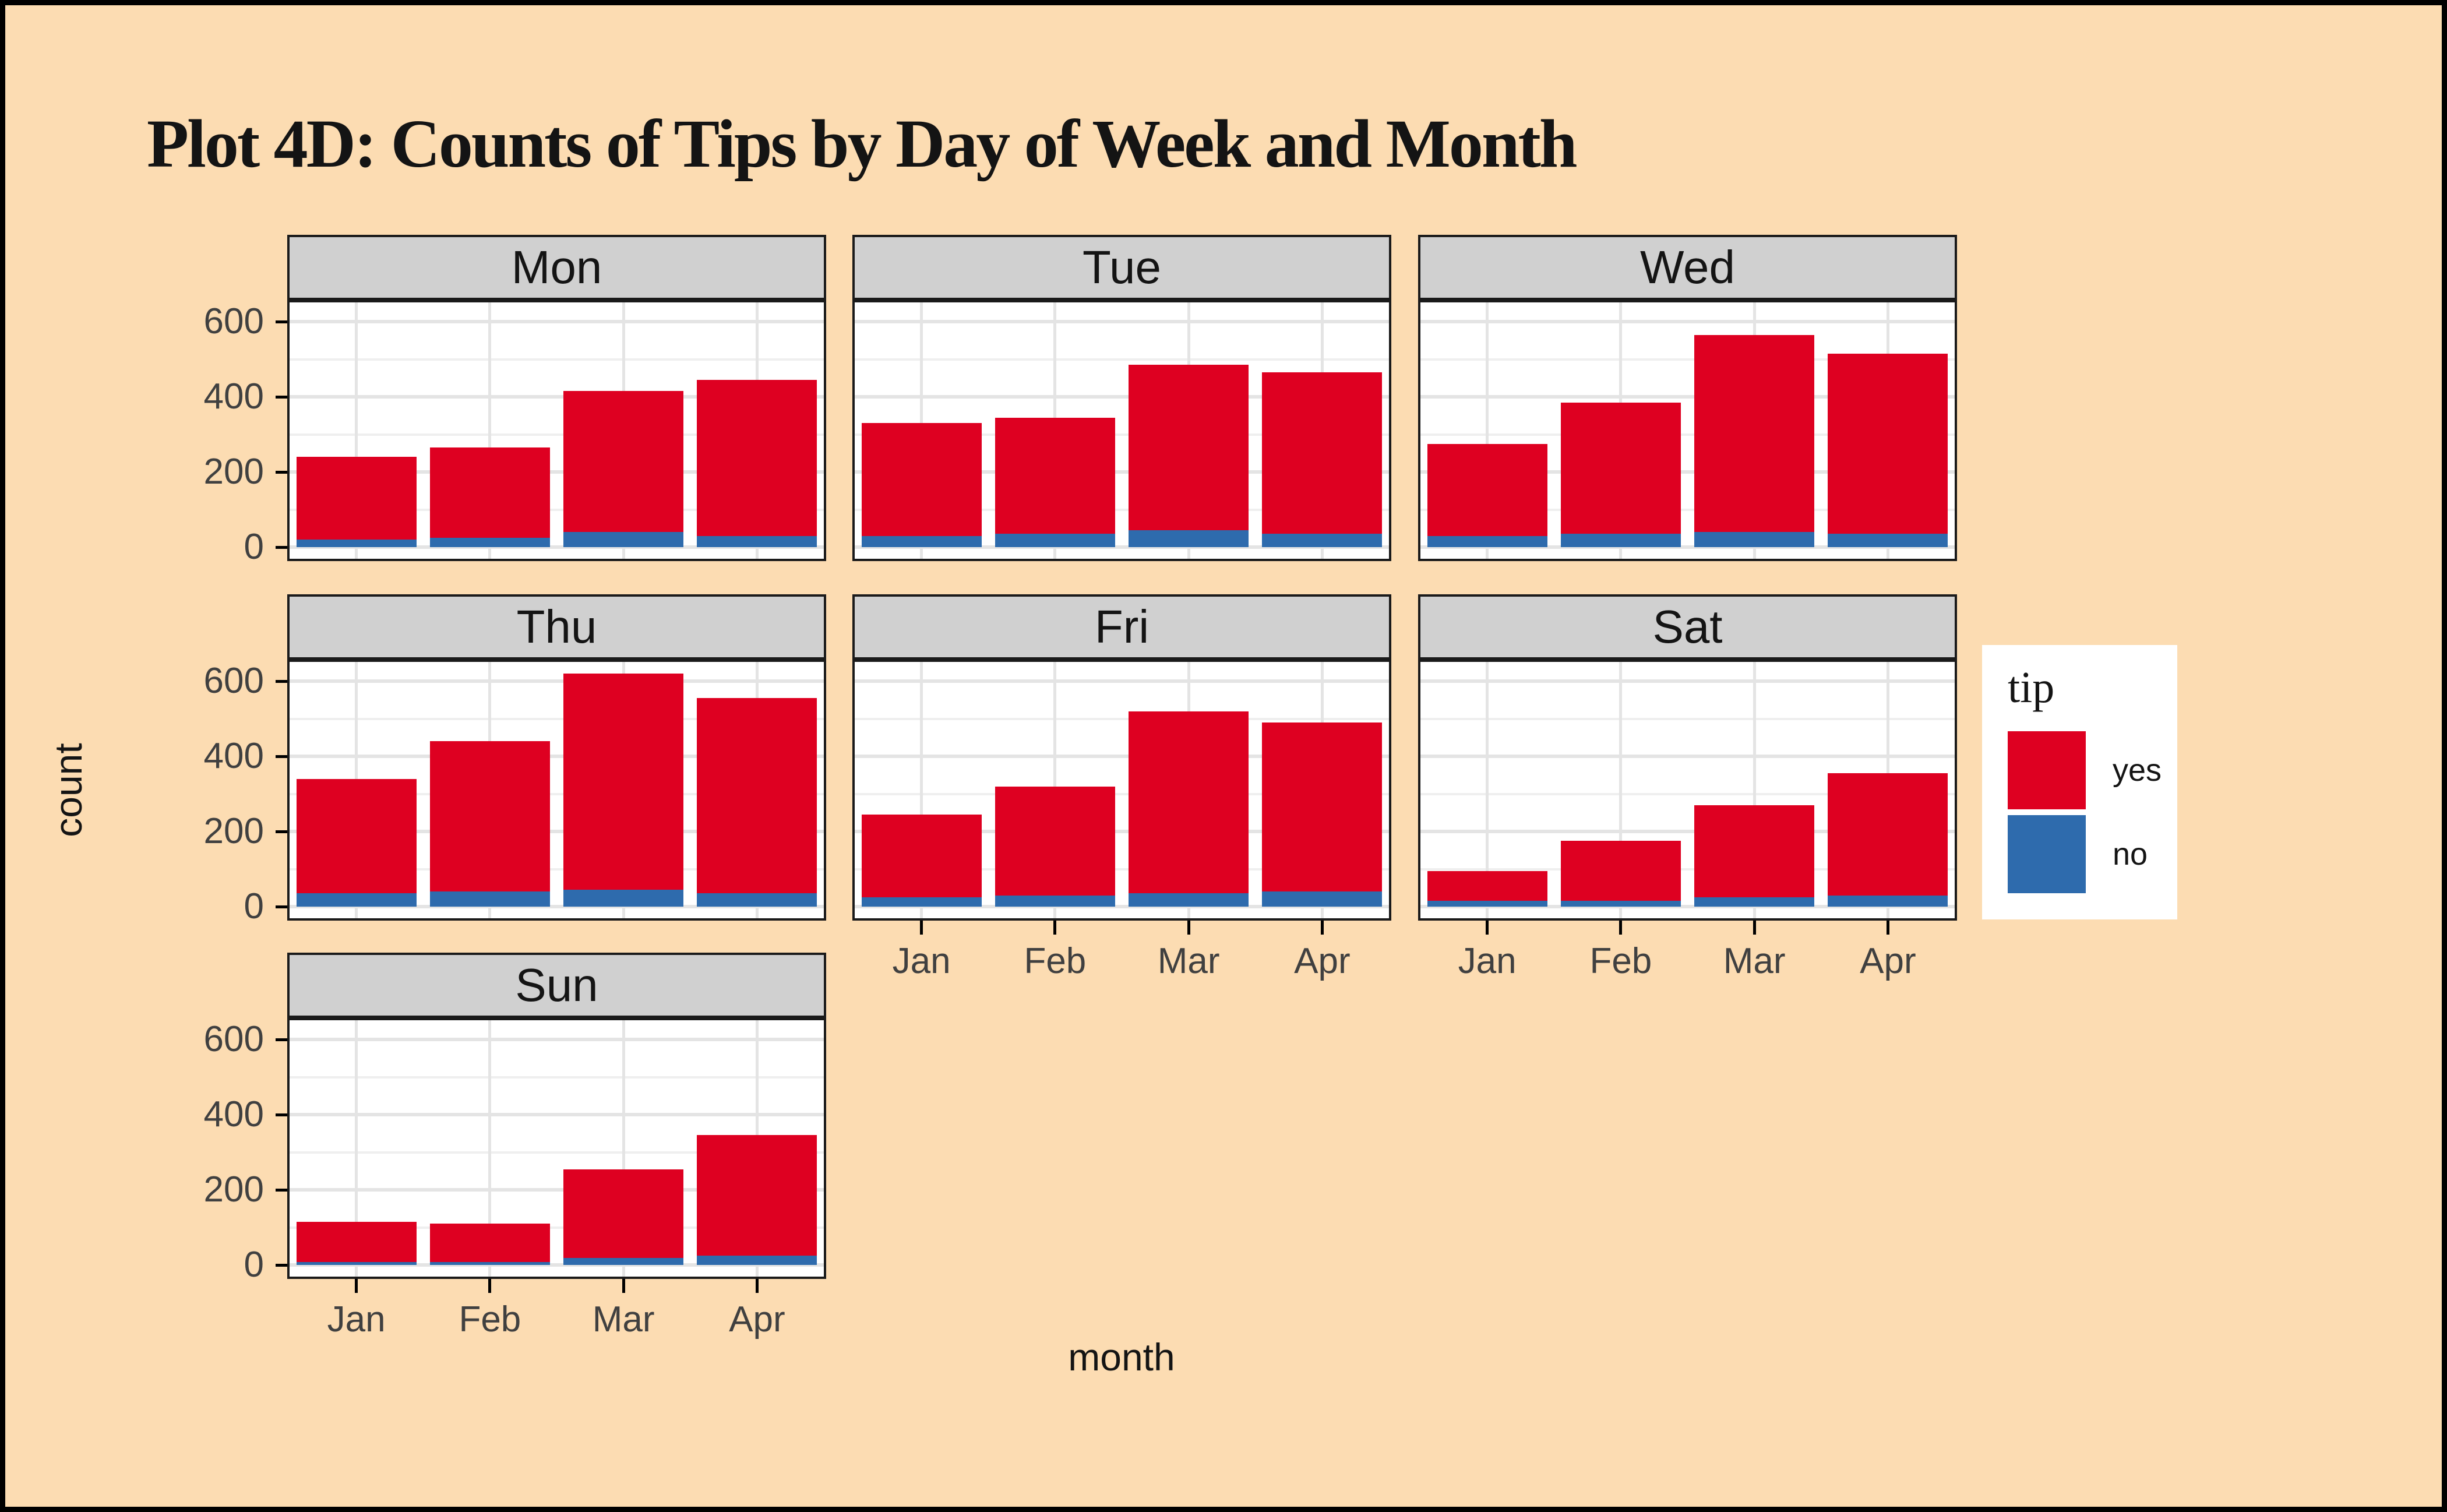  What do you see at coordinates (757, 900) in the screenshot?
I see `bar-thu-apr-no` at bounding box center [757, 900].